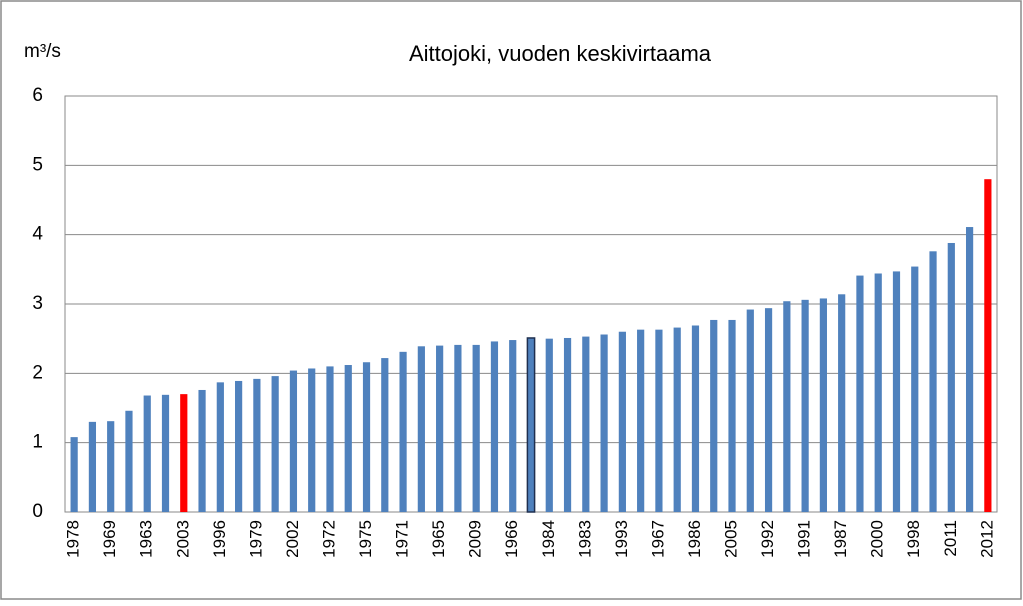 The width and height of the screenshot is (1023, 606). I want to click on x-tick-label: 1965, so click(438, 539).